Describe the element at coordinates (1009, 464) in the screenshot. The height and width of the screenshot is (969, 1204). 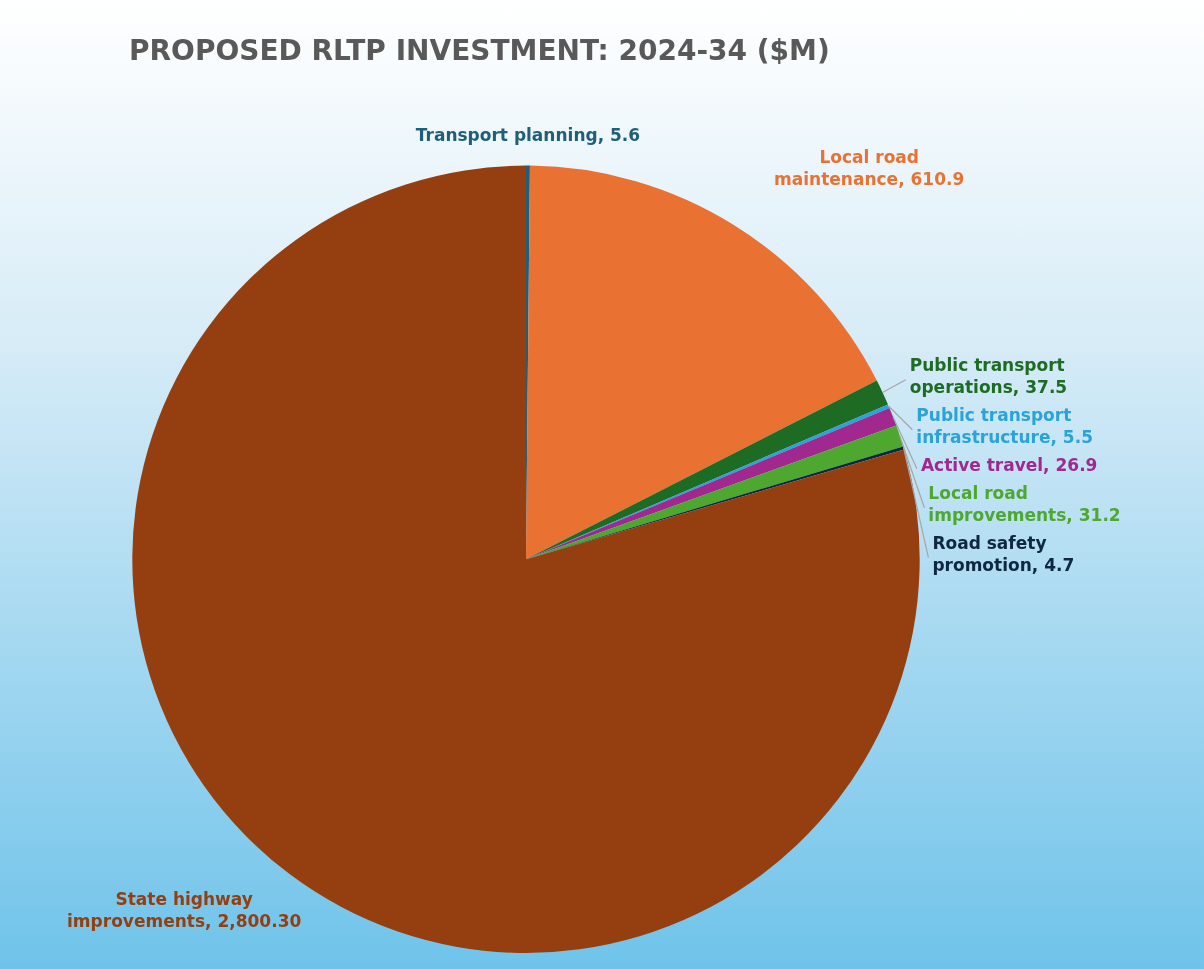
I see `slice-label: Active travel, 26.9` at that location.